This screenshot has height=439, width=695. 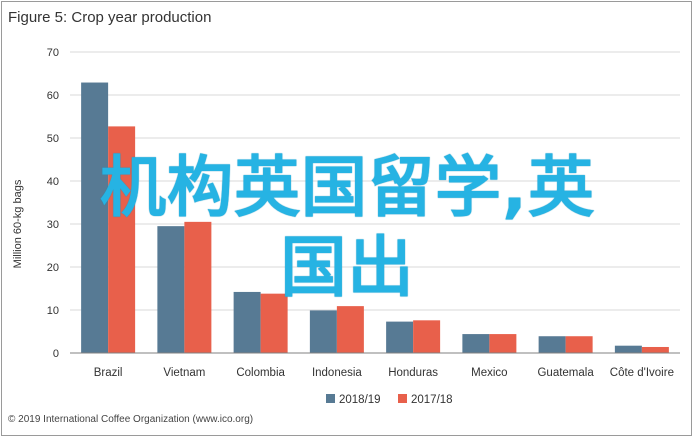 What do you see at coordinates (389, 400) in the screenshot?
I see `legend: 2018/19 2017/18` at bounding box center [389, 400].